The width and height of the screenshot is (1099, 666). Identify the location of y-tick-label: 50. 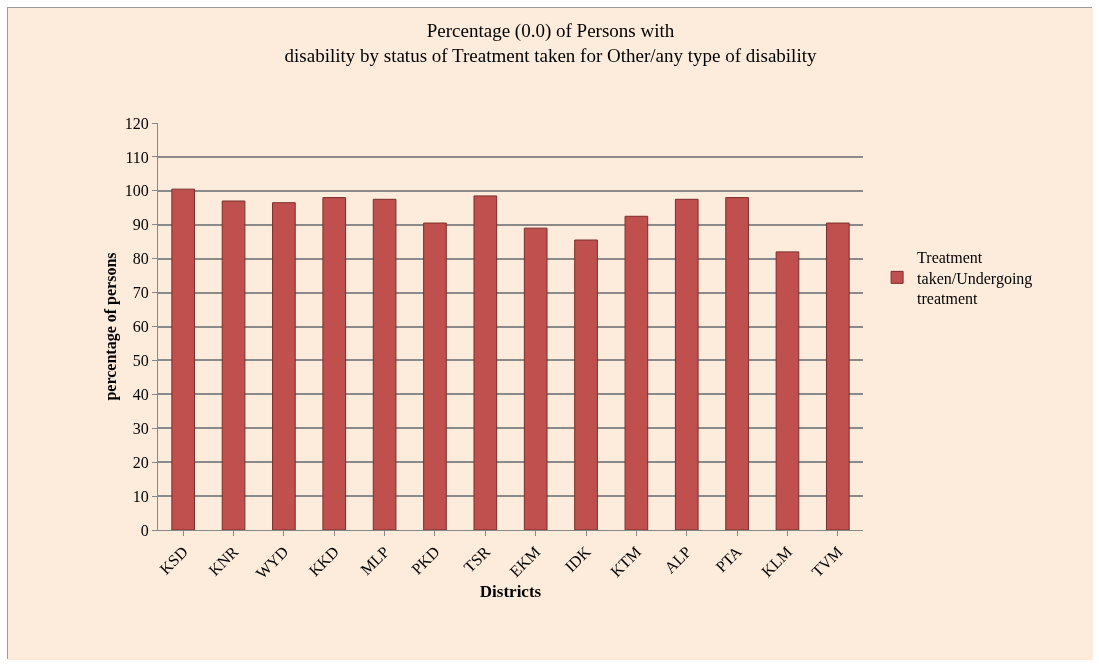
(140, 361).